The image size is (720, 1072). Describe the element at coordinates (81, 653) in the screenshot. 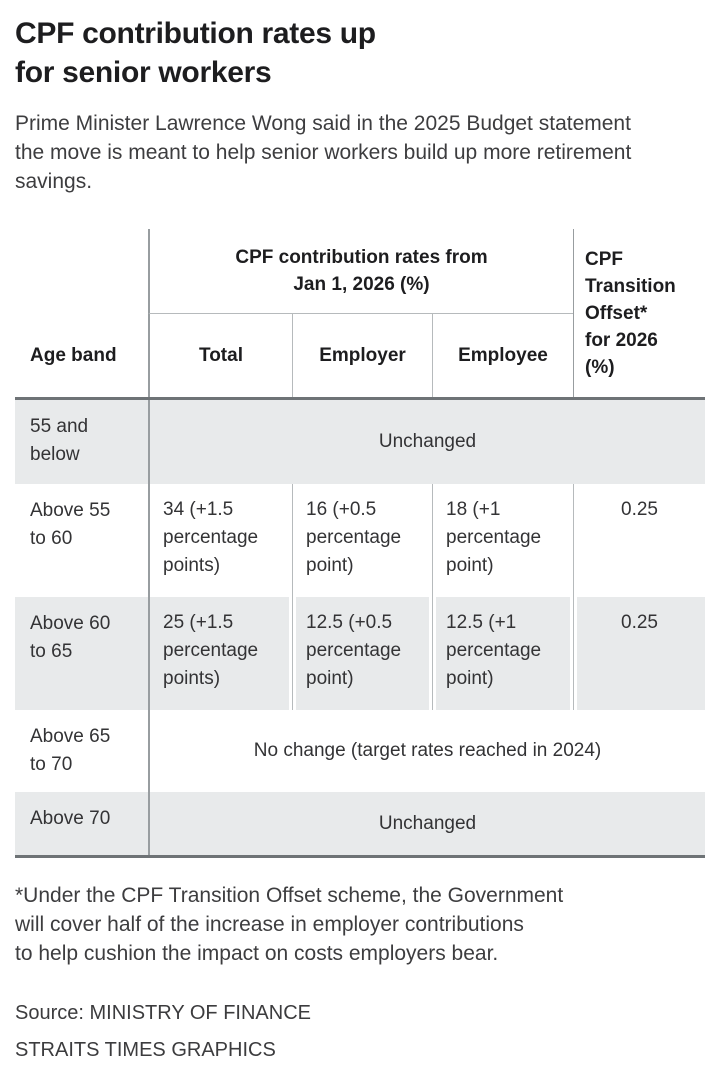

I see `table-row-age-band: Above 60 to 65` at that location.